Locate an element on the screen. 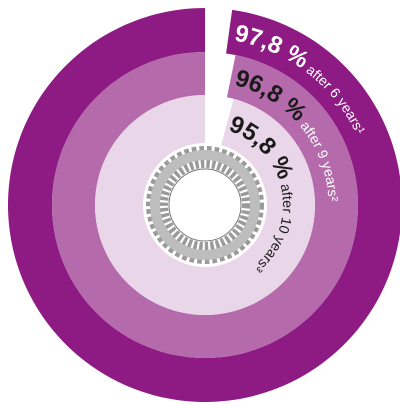 The height and width of the screenshot is (406, 400). washer is located at coordinates (205, 205).